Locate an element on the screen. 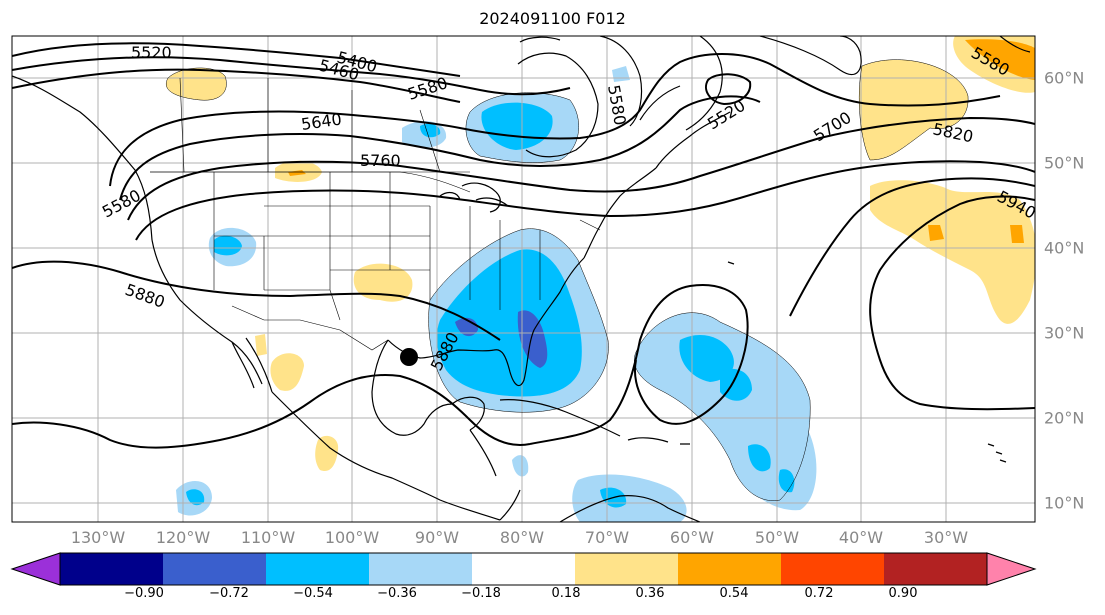  colorbar-tick: 0.54 is located at coordinates (734, 593).